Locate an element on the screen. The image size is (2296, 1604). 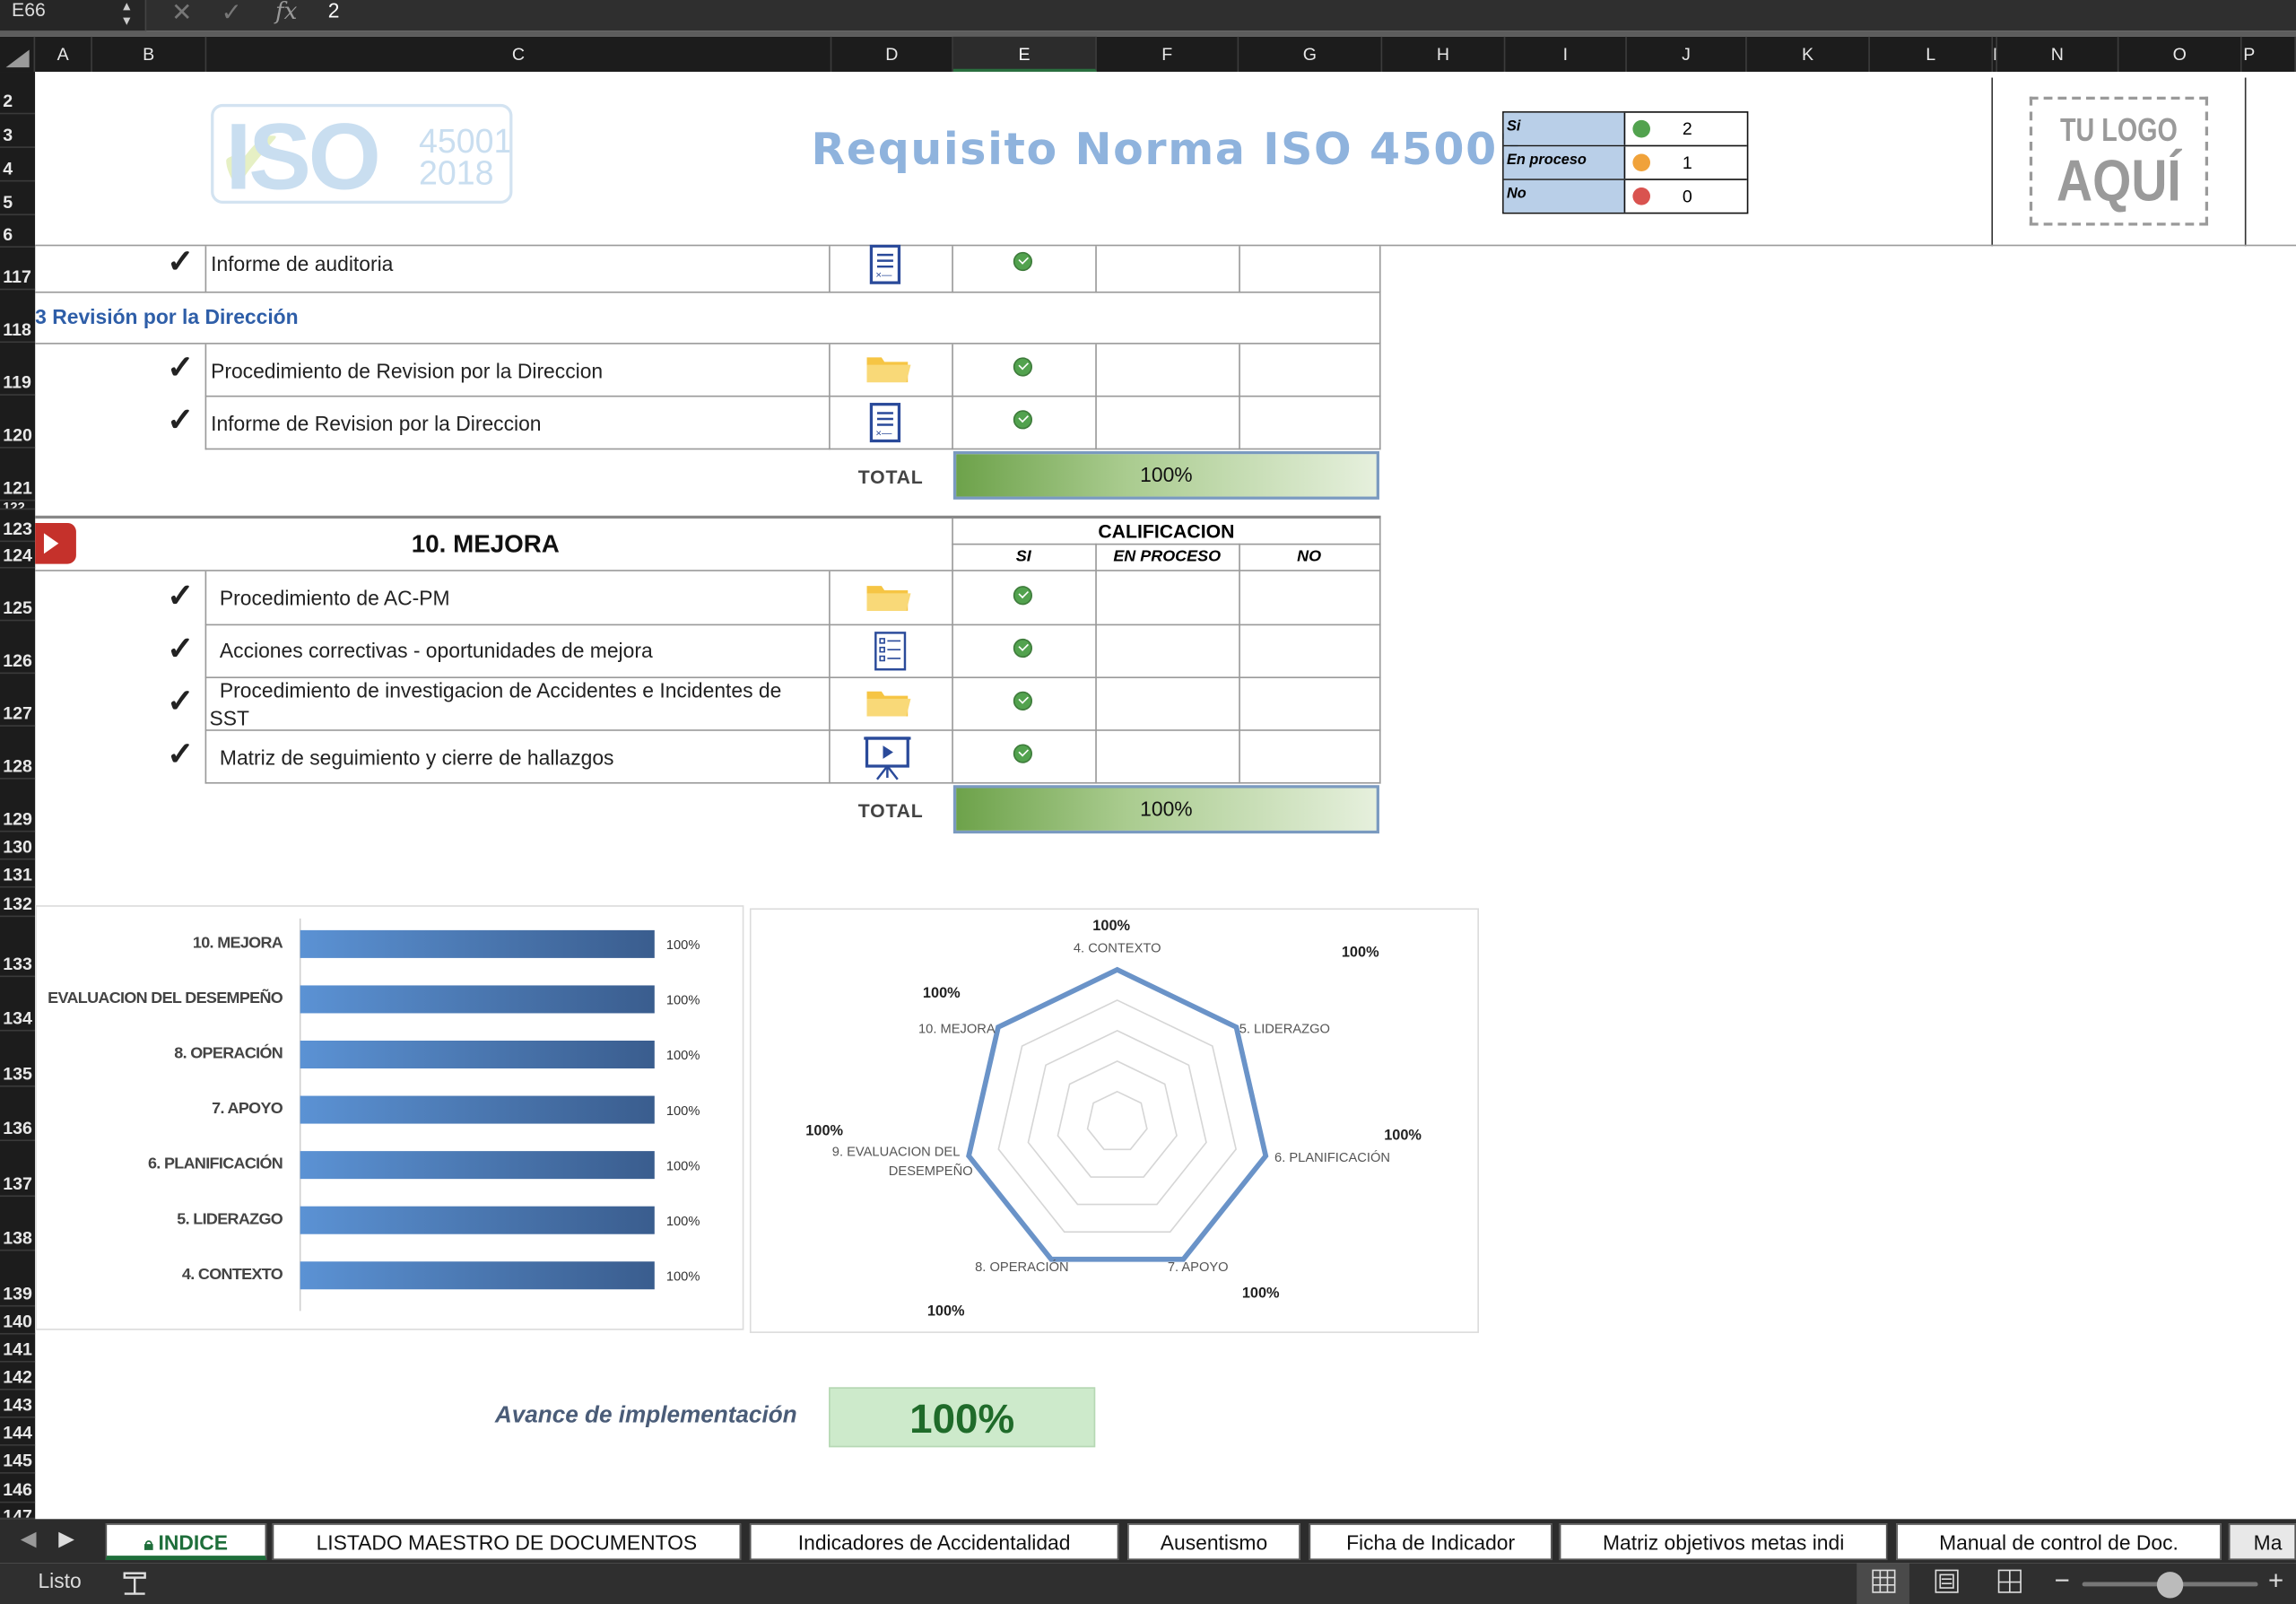
column-header: C is located at coordinates (519, 54).